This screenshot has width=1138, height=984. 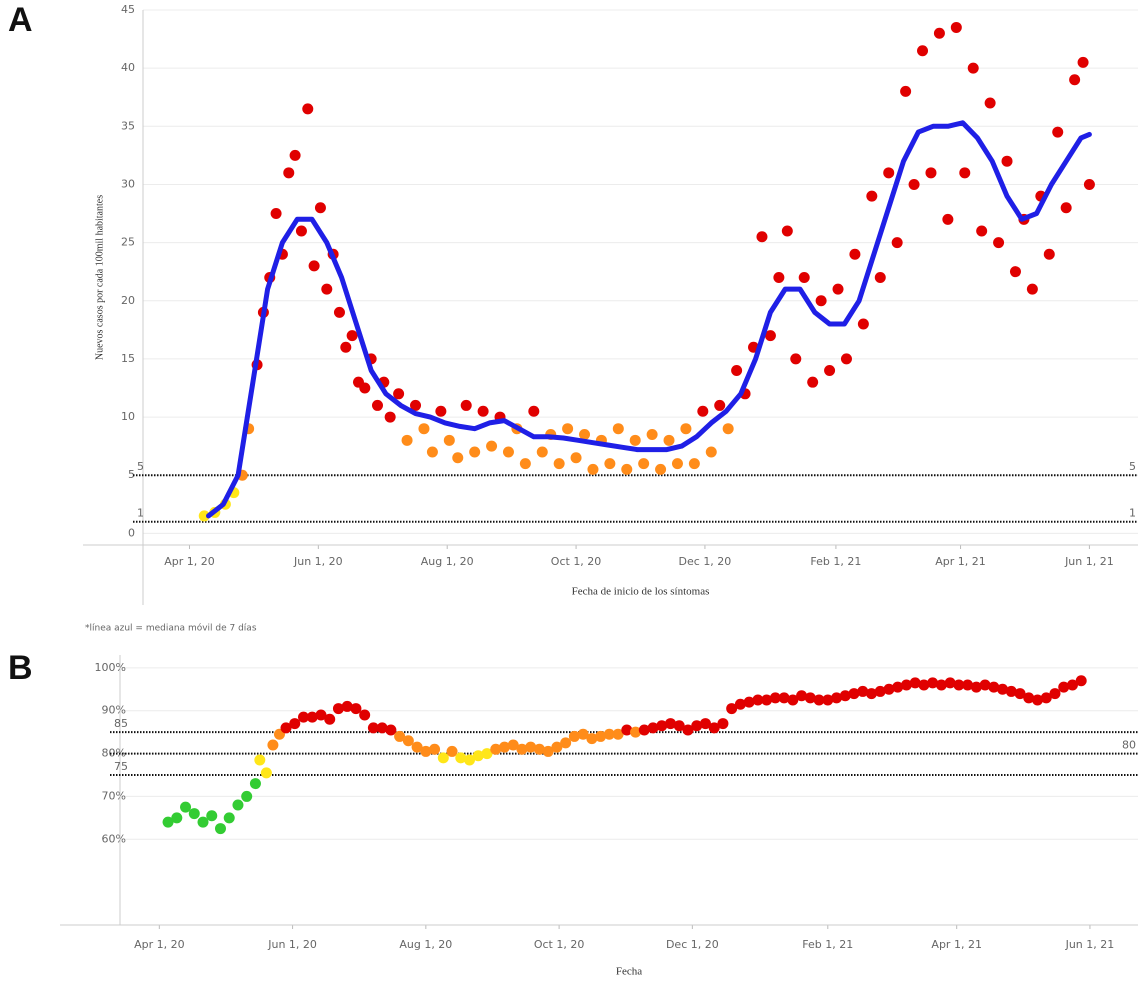 What do you see at coordinates (559, 944) in the screenshot?
I see `x-tick-label: Oct 1, 20` at bounding box center [559, 944].